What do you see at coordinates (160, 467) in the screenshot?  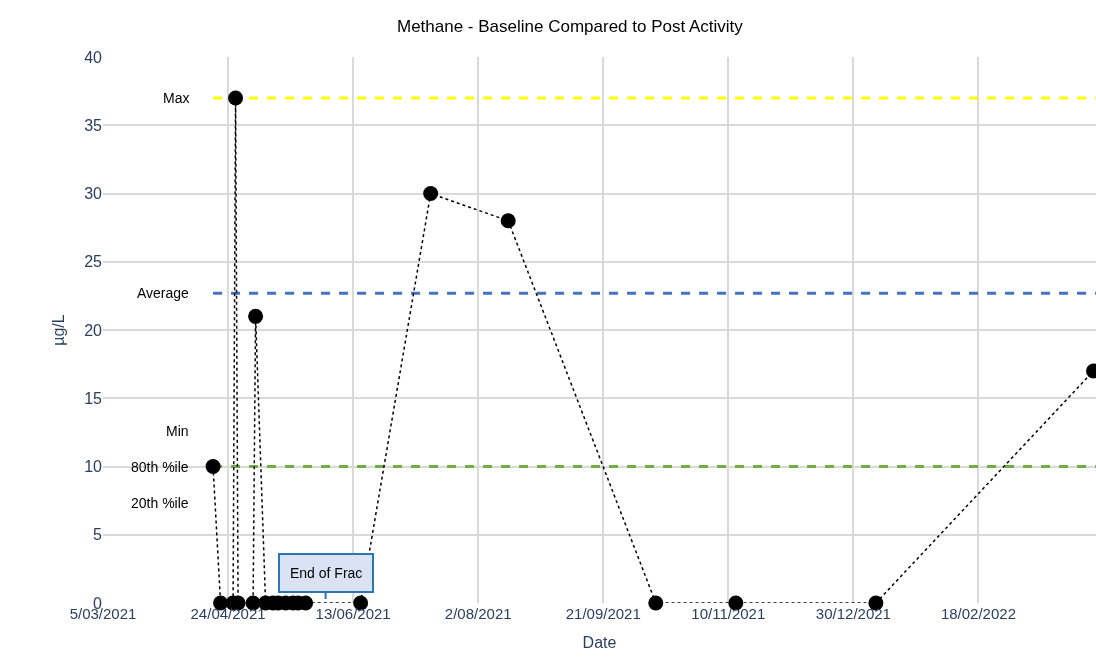 I see `text: Min 80th %ile 20th %ile` at bounding box center [160, 467].